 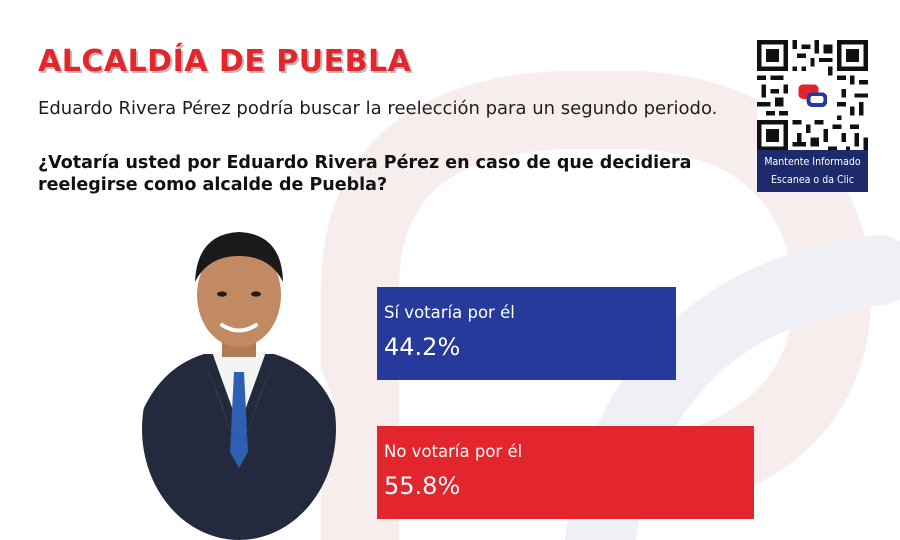 I want to click on bar-yes-value: 44.2%, so click(x=422, y=347).